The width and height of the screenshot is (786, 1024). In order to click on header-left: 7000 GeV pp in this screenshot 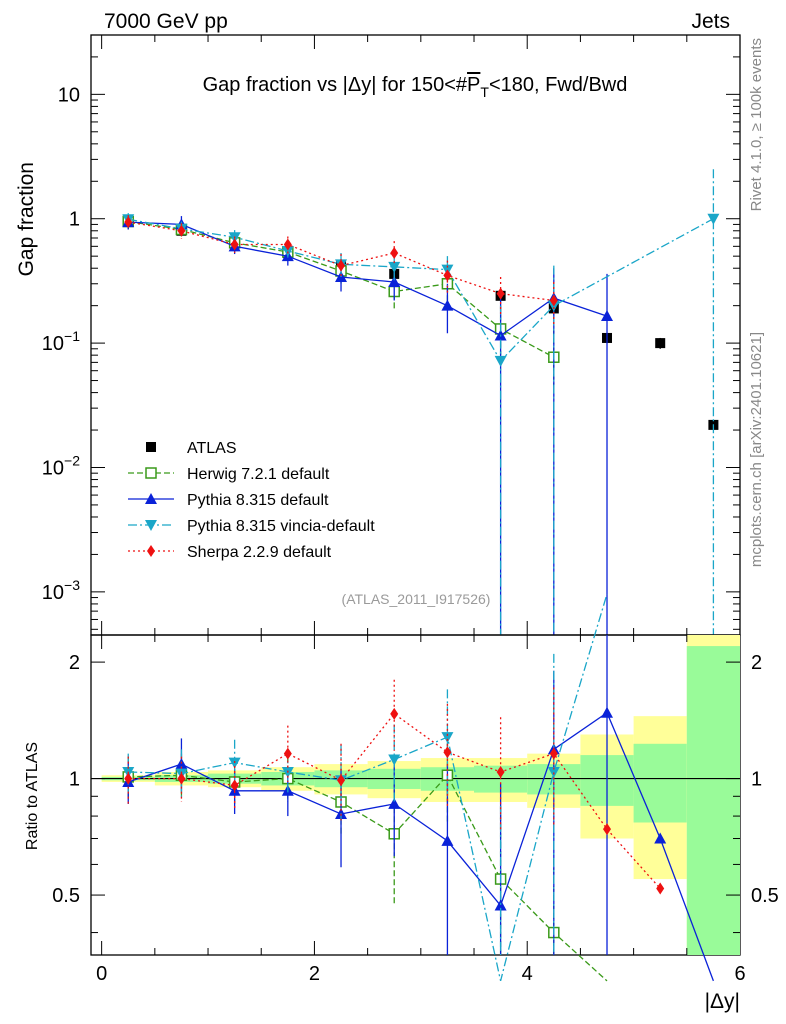, I will do `click(166, 21)`.